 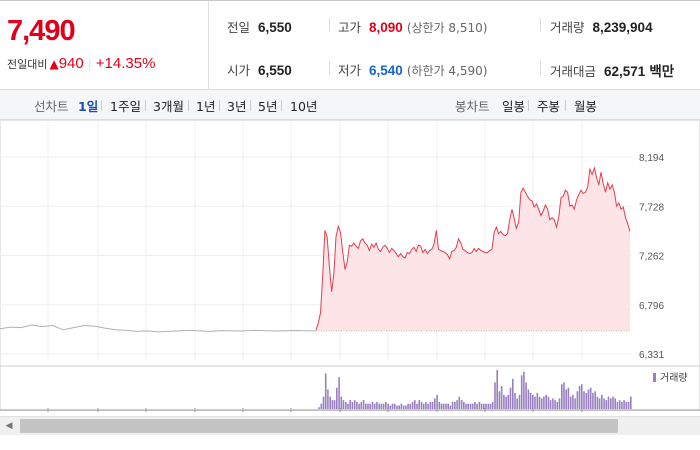 I want to click on high-price: 고가 8,090 (상한가 8,510), so click(x=413, y=27).